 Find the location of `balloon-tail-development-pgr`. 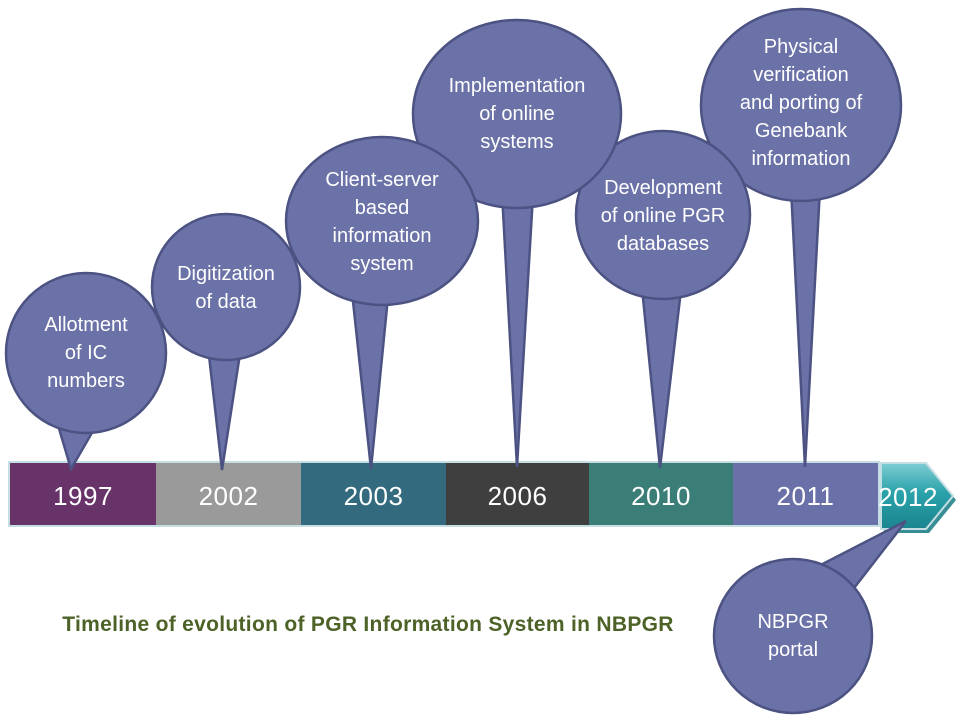

balloon-tail-development-pgr is located at coordinates (661, 377).